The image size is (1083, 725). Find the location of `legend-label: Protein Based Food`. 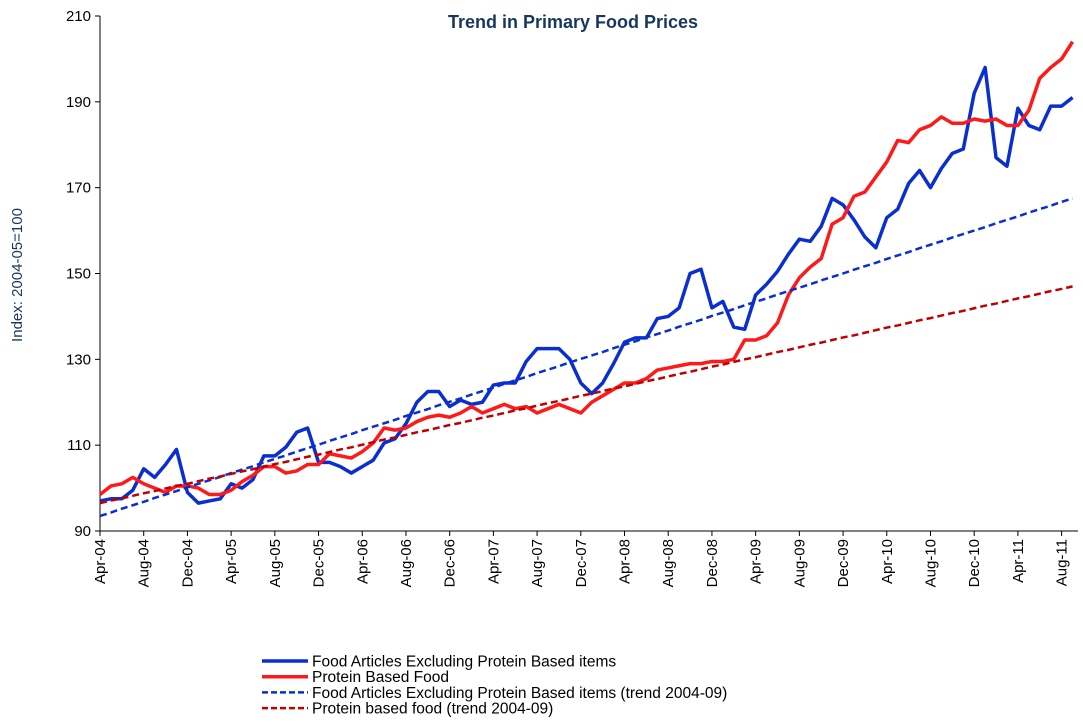

legend-label: Protein Based Food is located at coordinates (380, 677).